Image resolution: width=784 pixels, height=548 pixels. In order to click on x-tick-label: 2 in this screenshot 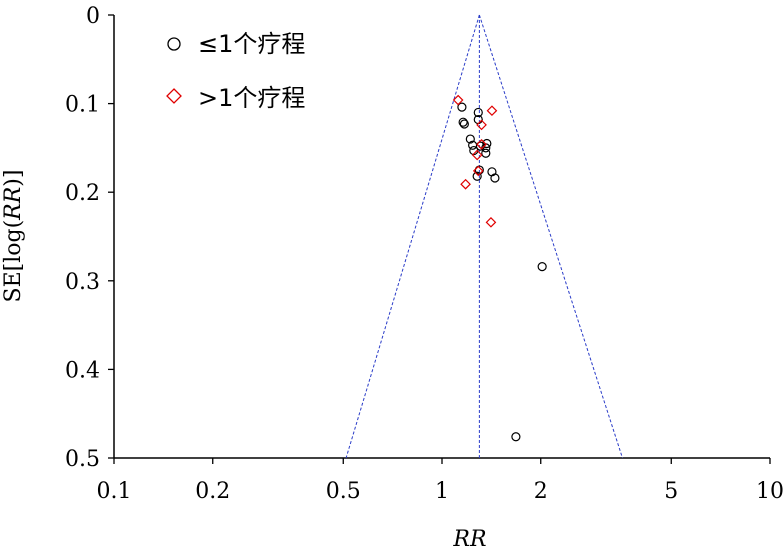, I will do `click(541, 491)`.